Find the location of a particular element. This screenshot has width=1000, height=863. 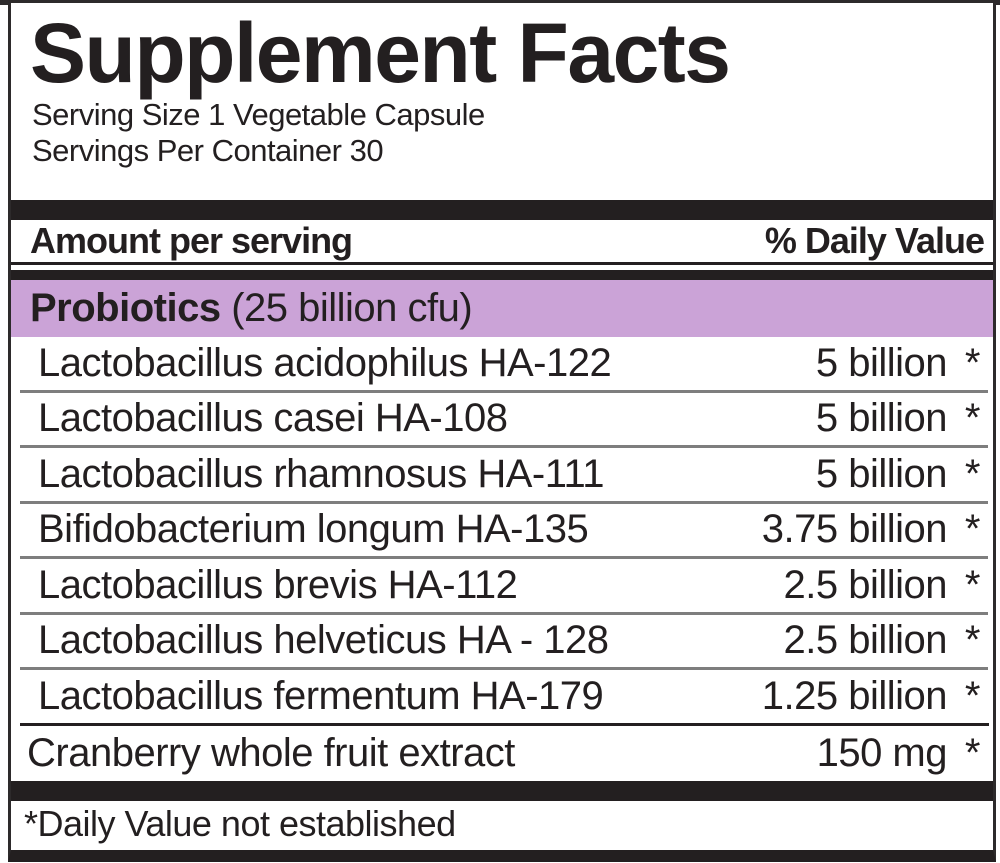

group-detail: (25 billion cfu) is located at coordinates (346, 308).